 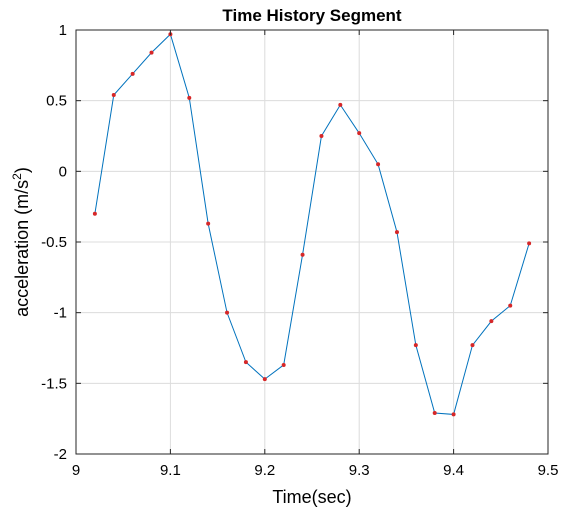 I want to click on y-tick-label: -0.5, so click(x=54, y=242).